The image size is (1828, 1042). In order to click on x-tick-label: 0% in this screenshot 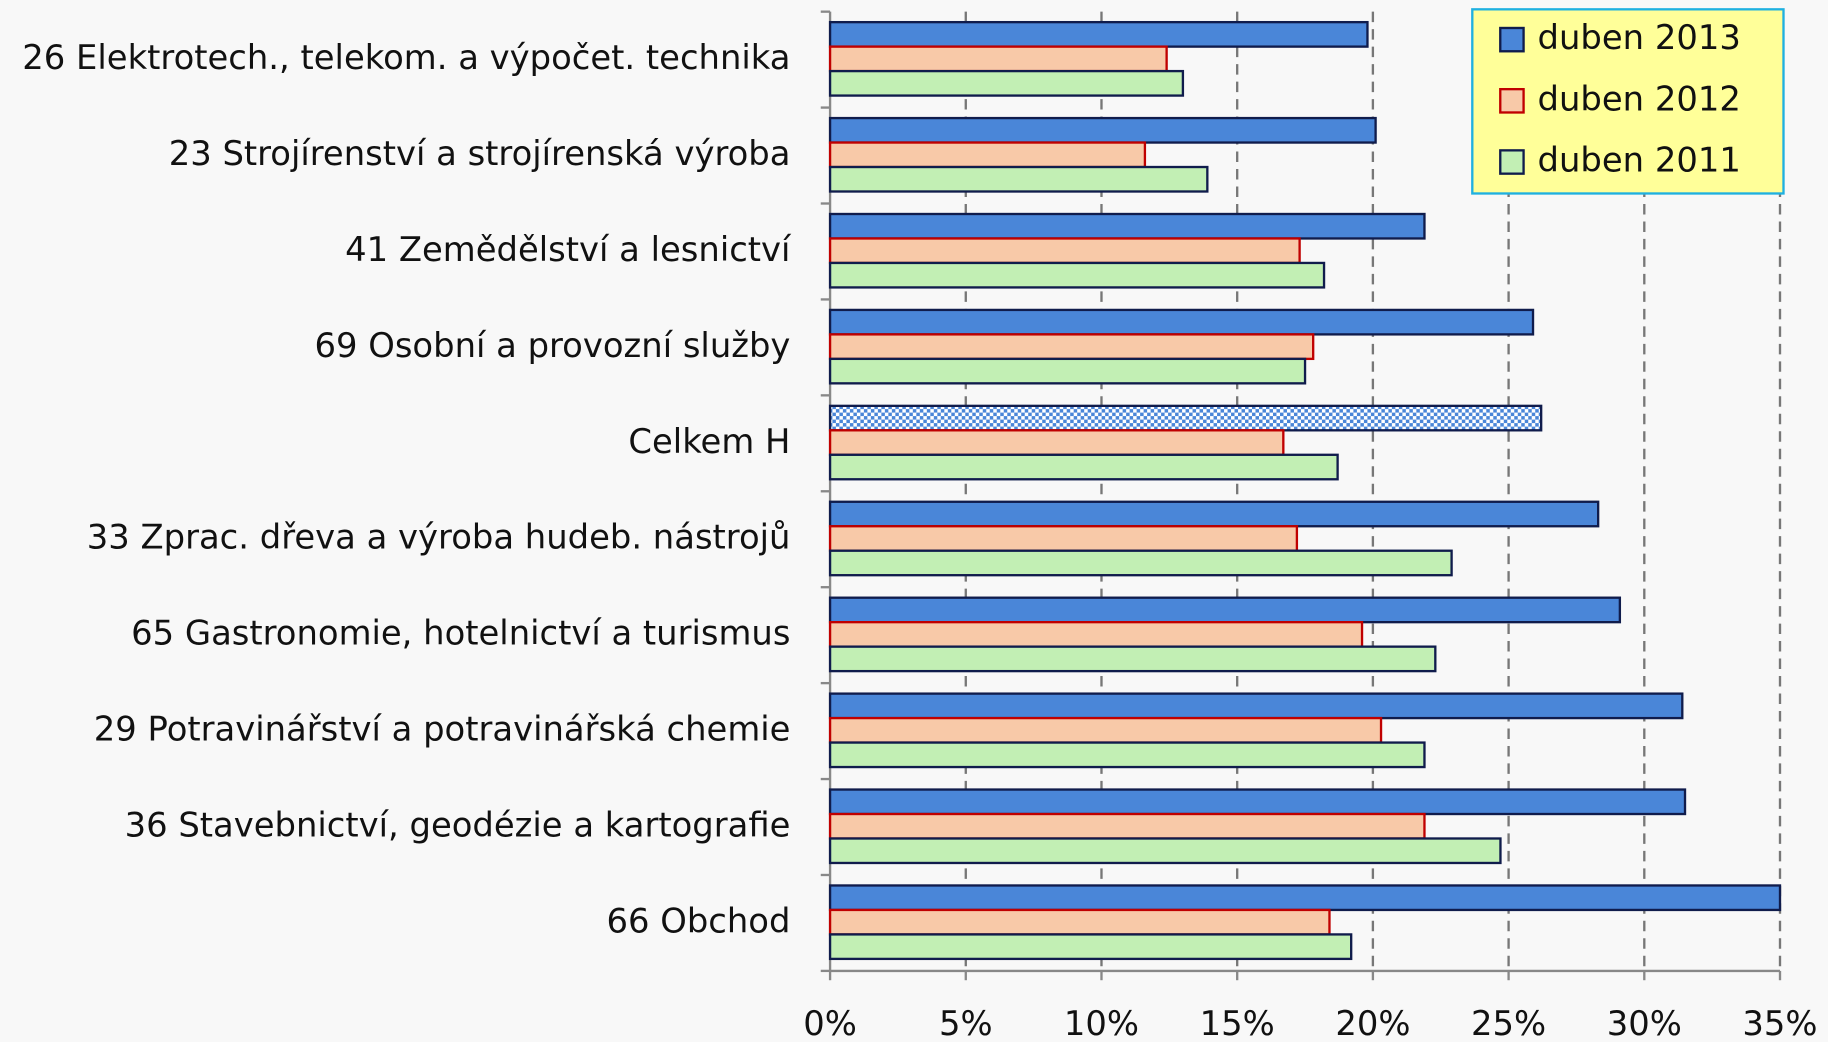, I will do `click(830, 1023)`.